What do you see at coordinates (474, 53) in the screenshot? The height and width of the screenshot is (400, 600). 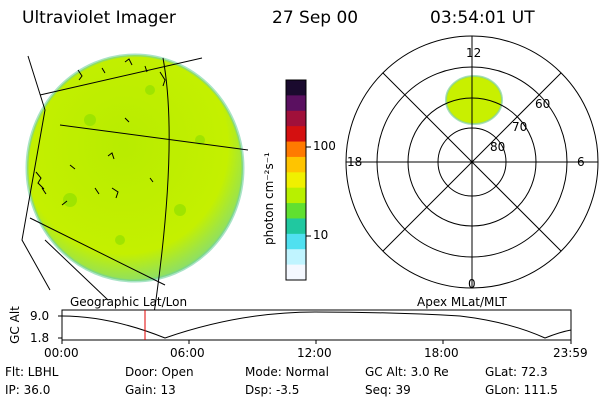 I see `mlt-label-12: 12` at bounding box center [474, 53].